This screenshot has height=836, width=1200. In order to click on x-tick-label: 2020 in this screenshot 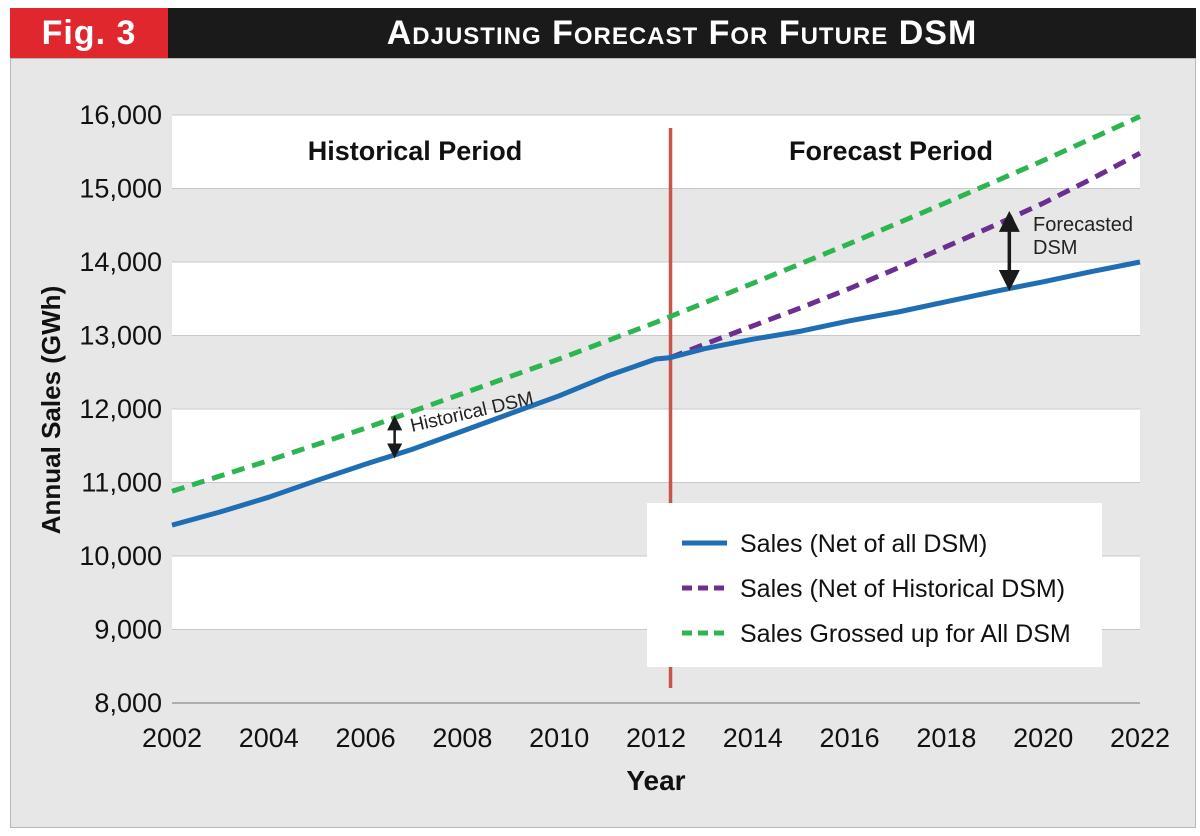, I will do `click(1043, 738)`.